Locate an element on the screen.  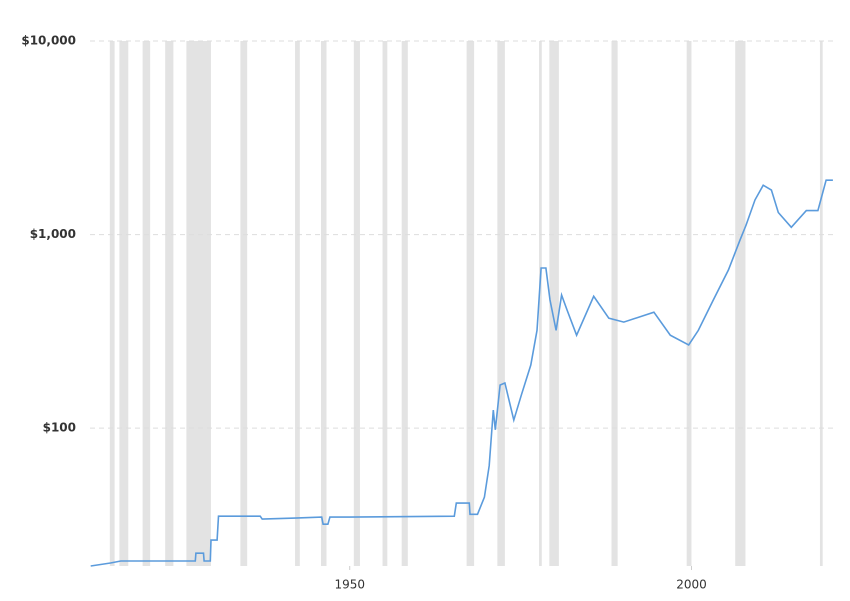
y-tick-label: $1,000 is located at coordinates (53, 234).